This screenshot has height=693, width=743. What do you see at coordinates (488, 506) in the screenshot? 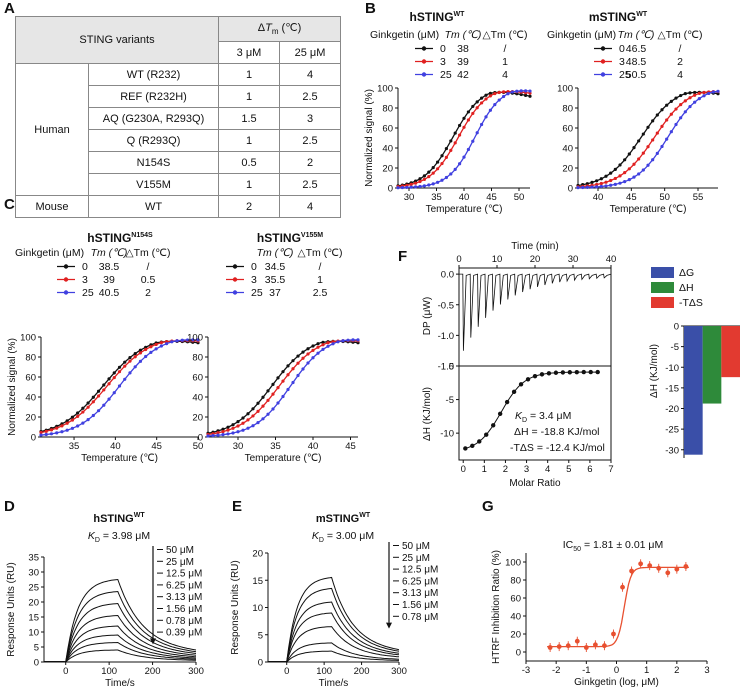
I see `panel-label-g: G` at bounding box center [488, 506].